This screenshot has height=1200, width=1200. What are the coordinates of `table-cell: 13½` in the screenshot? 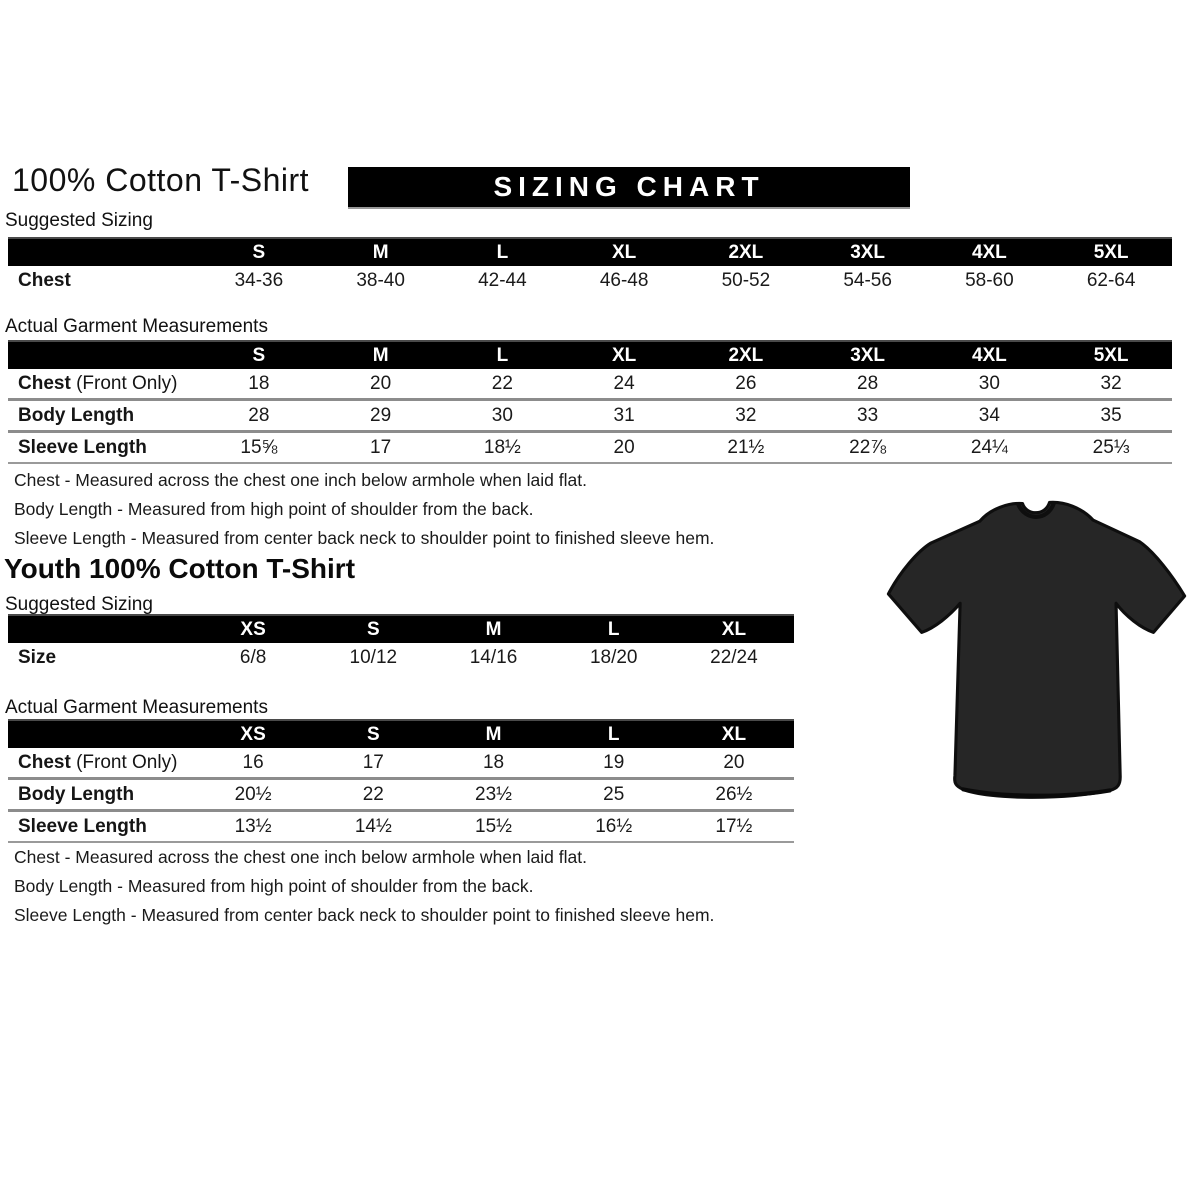 It's located at (253, 826).